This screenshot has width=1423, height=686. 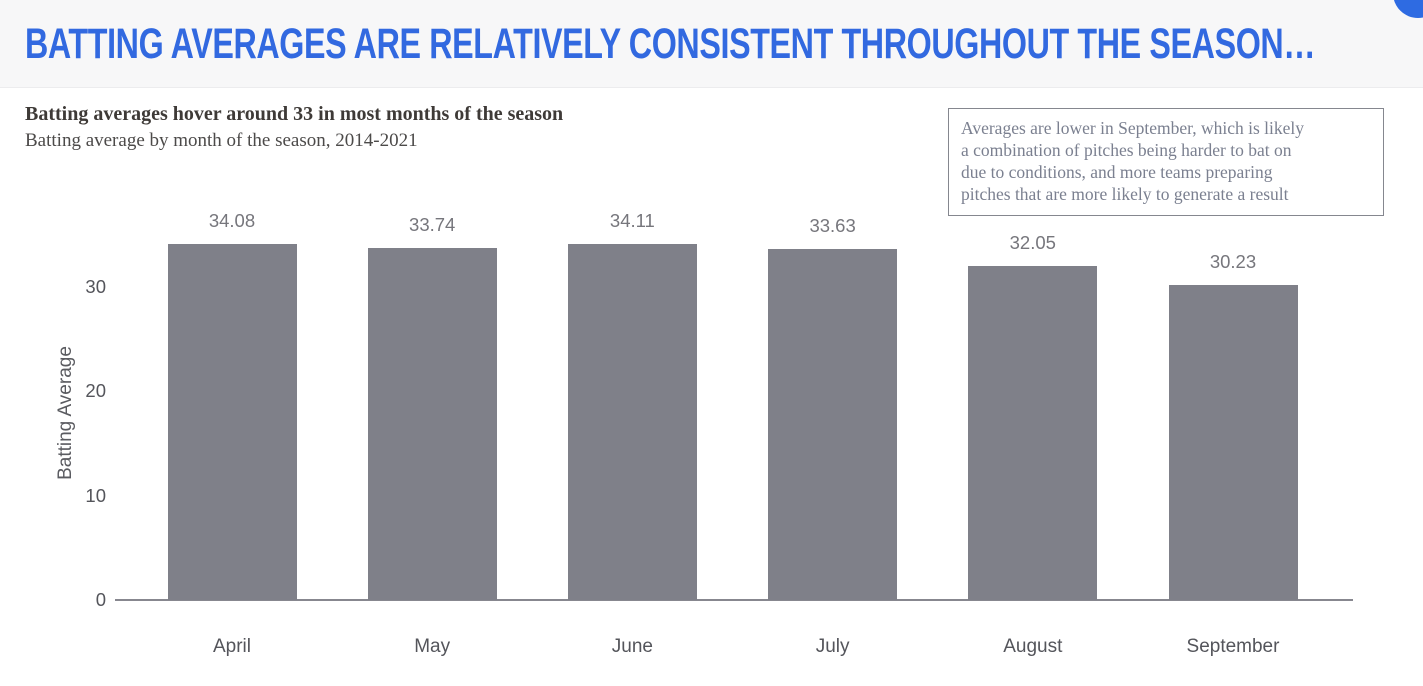 What do you see at coordinates (95, 495) in the screenshot?
I see `y-tick-label: 10` at bounding box center [95, 495].